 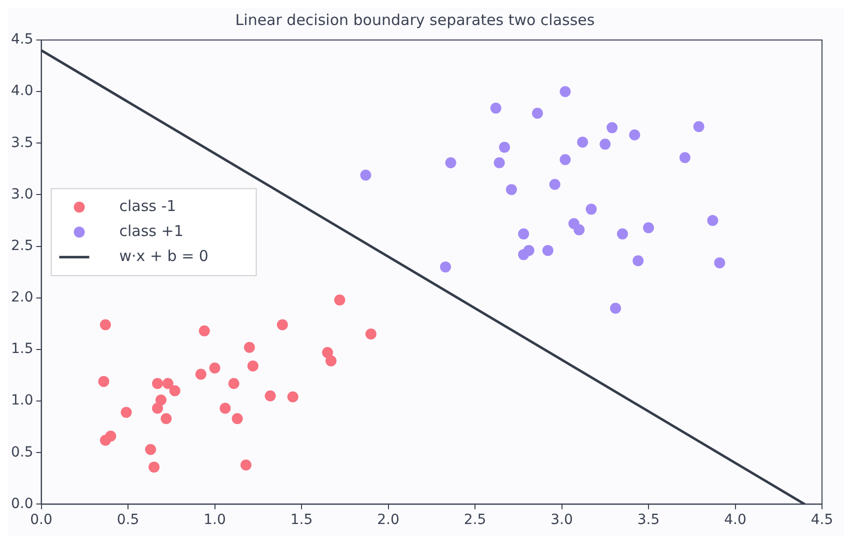 What do you see at coordinates (41, 520) in the screenshot?
I see `x-tick-label: 0.0` at bounding box center [41, 520].